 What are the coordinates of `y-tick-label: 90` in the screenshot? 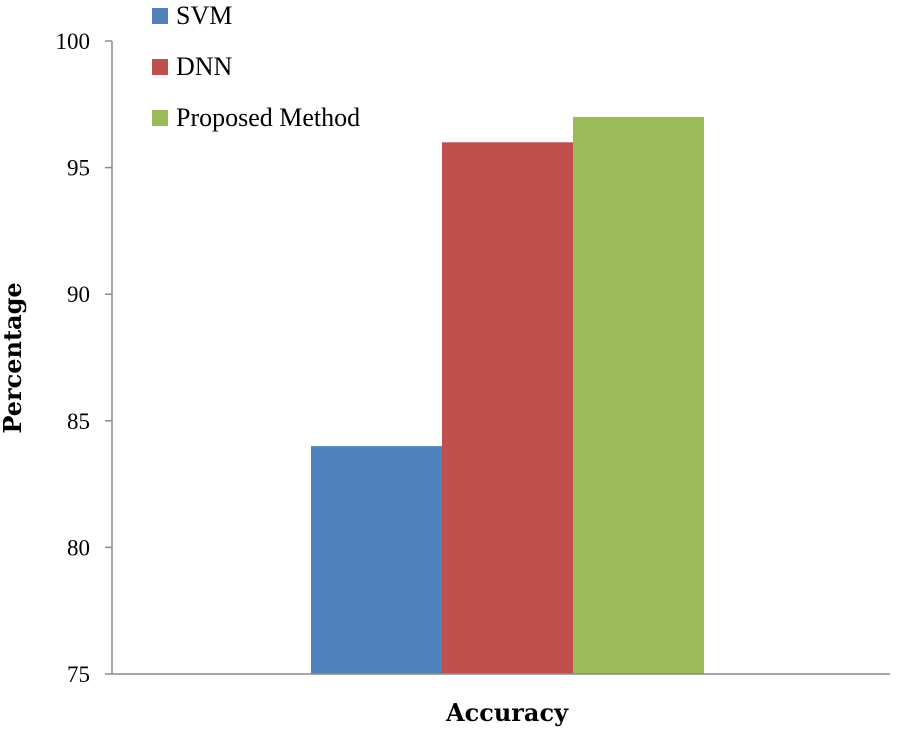 It's located at (78, 294).